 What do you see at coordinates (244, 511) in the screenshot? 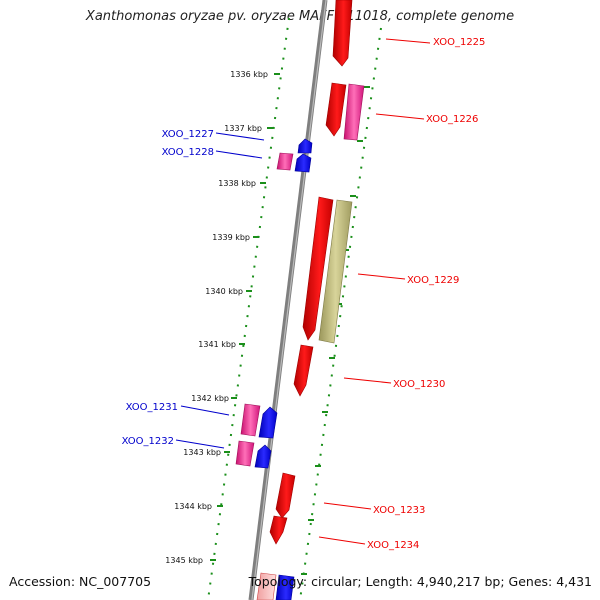
I see `scale-tick-1344: 1344 kbp` at bounding box center [244, 511].